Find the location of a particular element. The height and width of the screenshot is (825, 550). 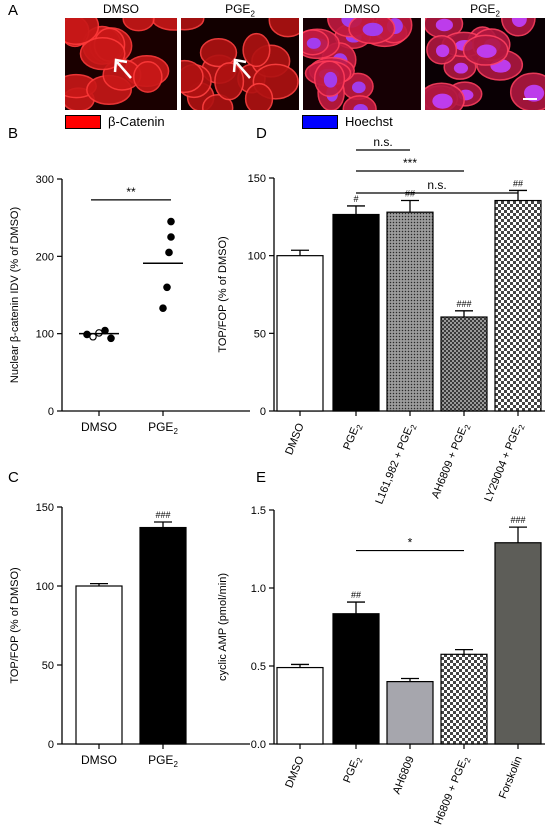

panel-label: B is located at coordinates (13, 133).